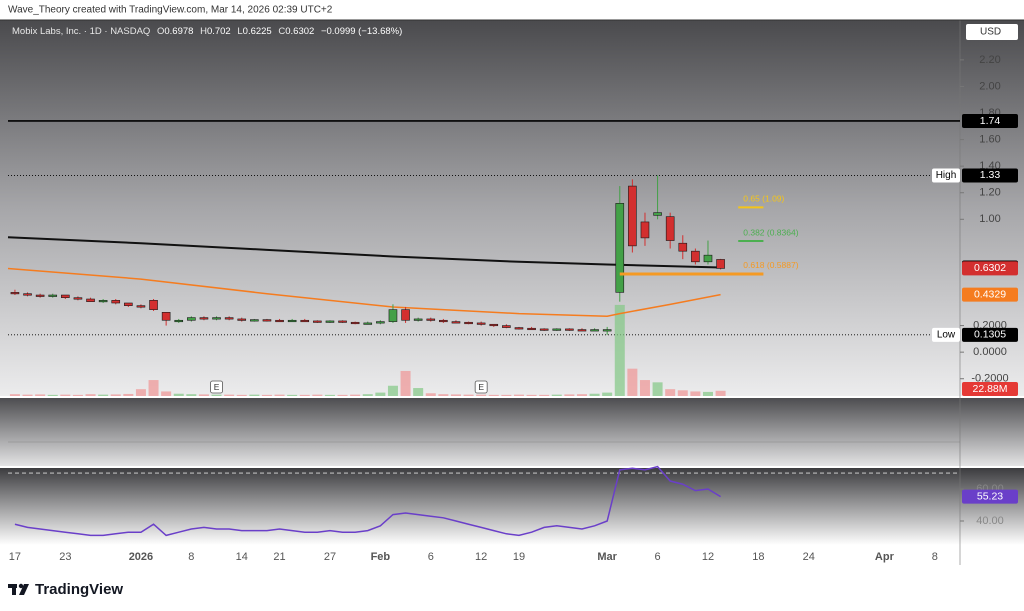  I want to click on x-tick-label: 18, so click(758, 557).